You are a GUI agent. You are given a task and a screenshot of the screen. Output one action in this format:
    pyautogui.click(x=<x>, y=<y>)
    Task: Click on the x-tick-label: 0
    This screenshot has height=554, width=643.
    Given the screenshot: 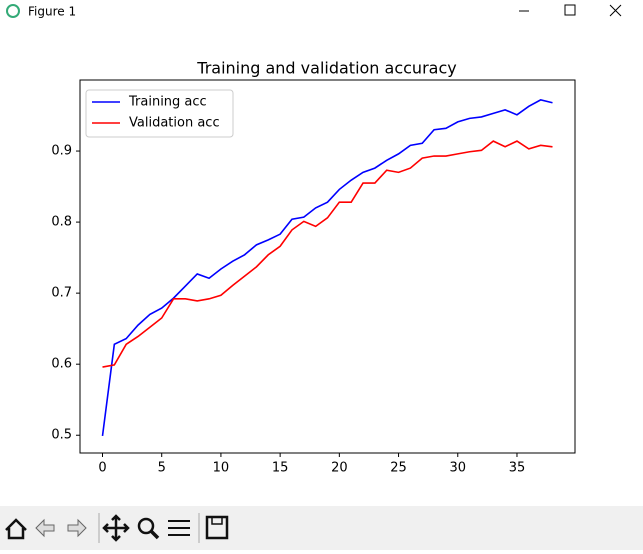 What is the action you would take?
    pyautogui.click(x=102, y=468)
    